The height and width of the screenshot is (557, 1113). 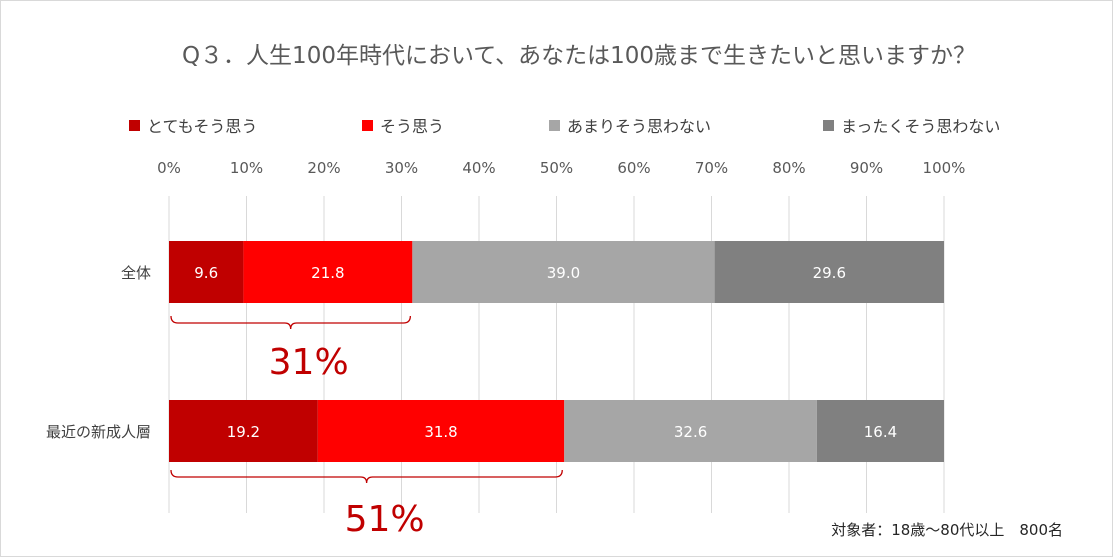 What do you see at coordinates (169, 168) in the screenshot?
I see `x-tick-label-0: 0%` at bounding box center [169, 168].